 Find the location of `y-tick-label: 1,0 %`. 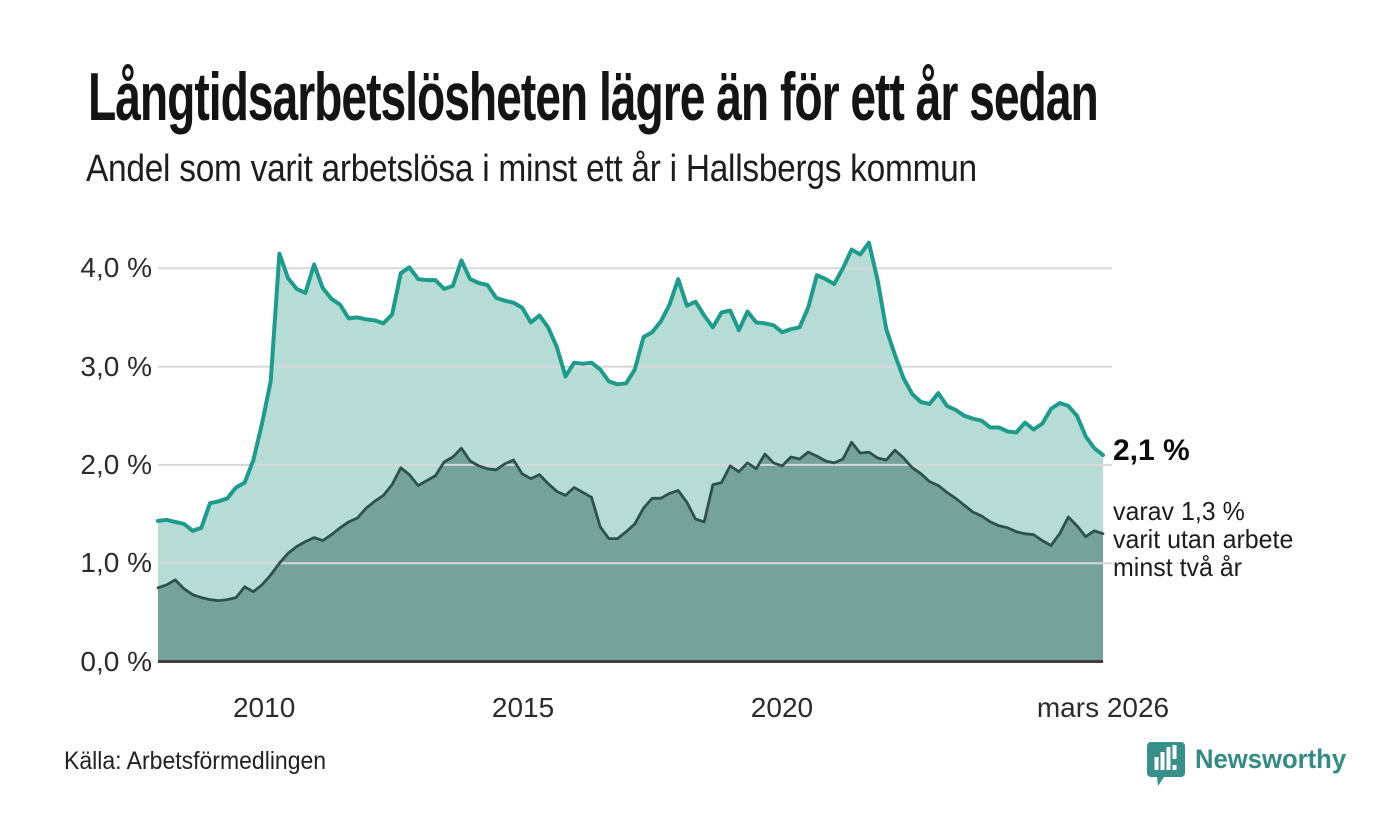

y-tick-label: 1,0 % is located at coordinates (116, 563).